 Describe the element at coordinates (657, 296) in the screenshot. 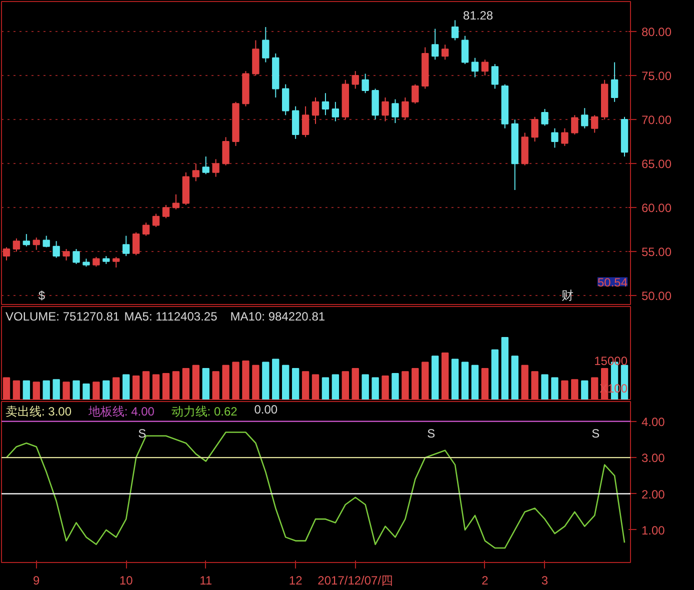

I see `y-tick-label: 50.00` at that location.